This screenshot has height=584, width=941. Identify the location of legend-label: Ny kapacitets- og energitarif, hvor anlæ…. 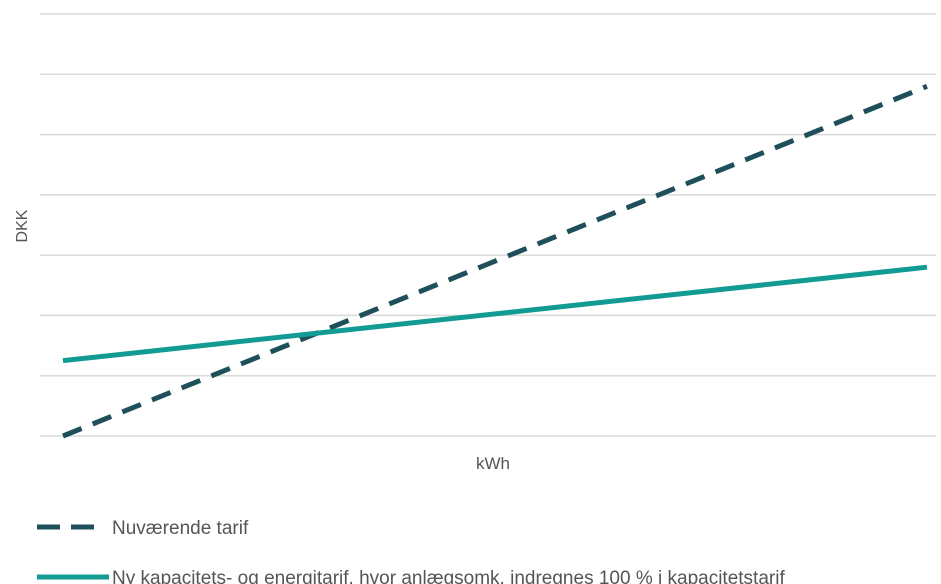
(448, 576).